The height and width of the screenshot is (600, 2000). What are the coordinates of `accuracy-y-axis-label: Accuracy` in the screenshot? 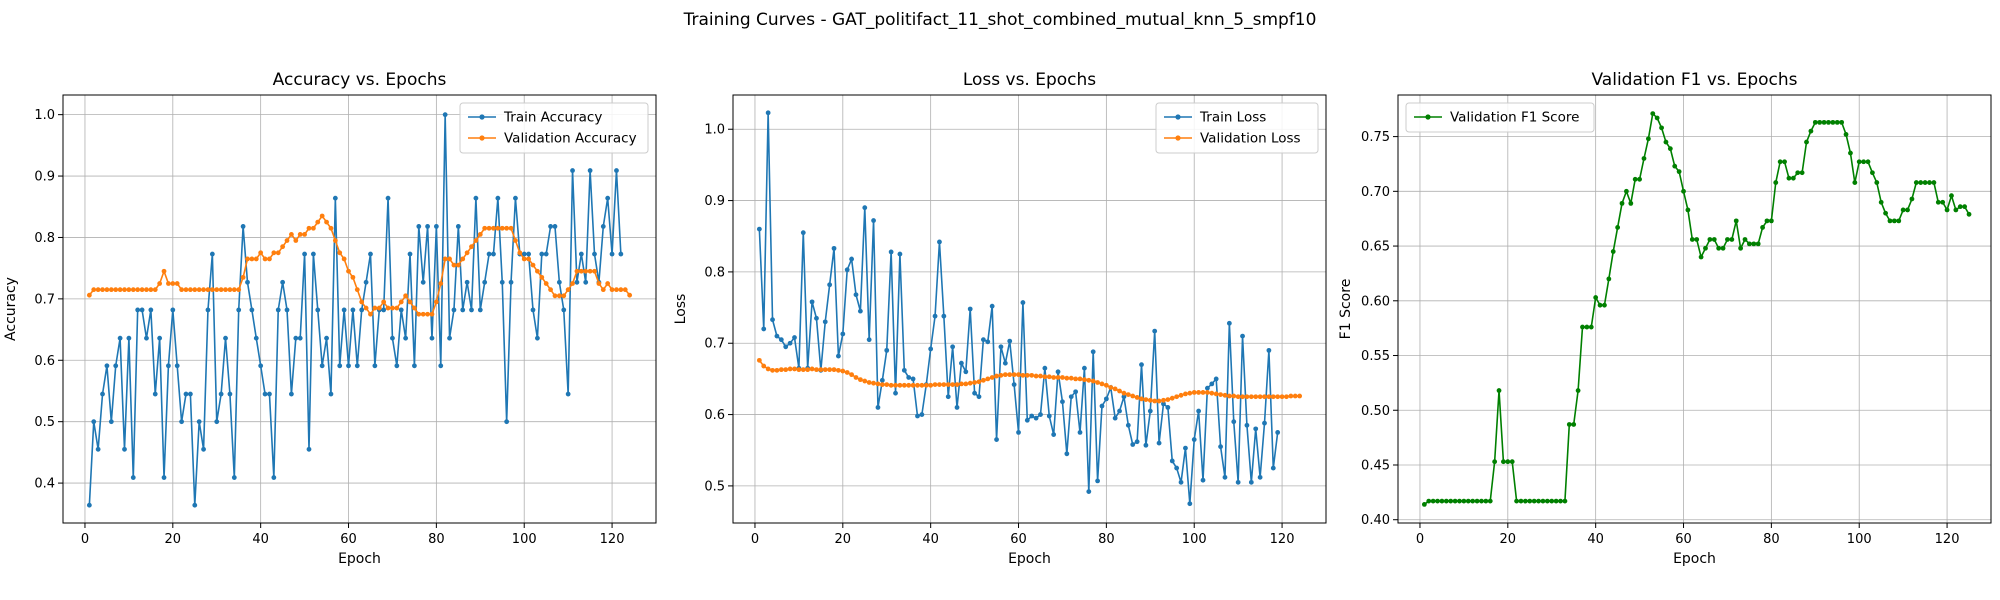 It's located at (11, 309).